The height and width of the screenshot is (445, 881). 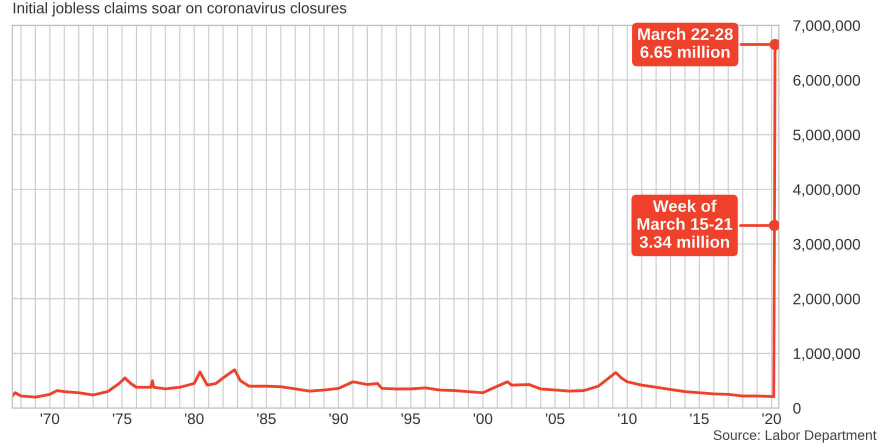 I want to click on y-tick-label: 4,000,000, so click(x=826, y=190).